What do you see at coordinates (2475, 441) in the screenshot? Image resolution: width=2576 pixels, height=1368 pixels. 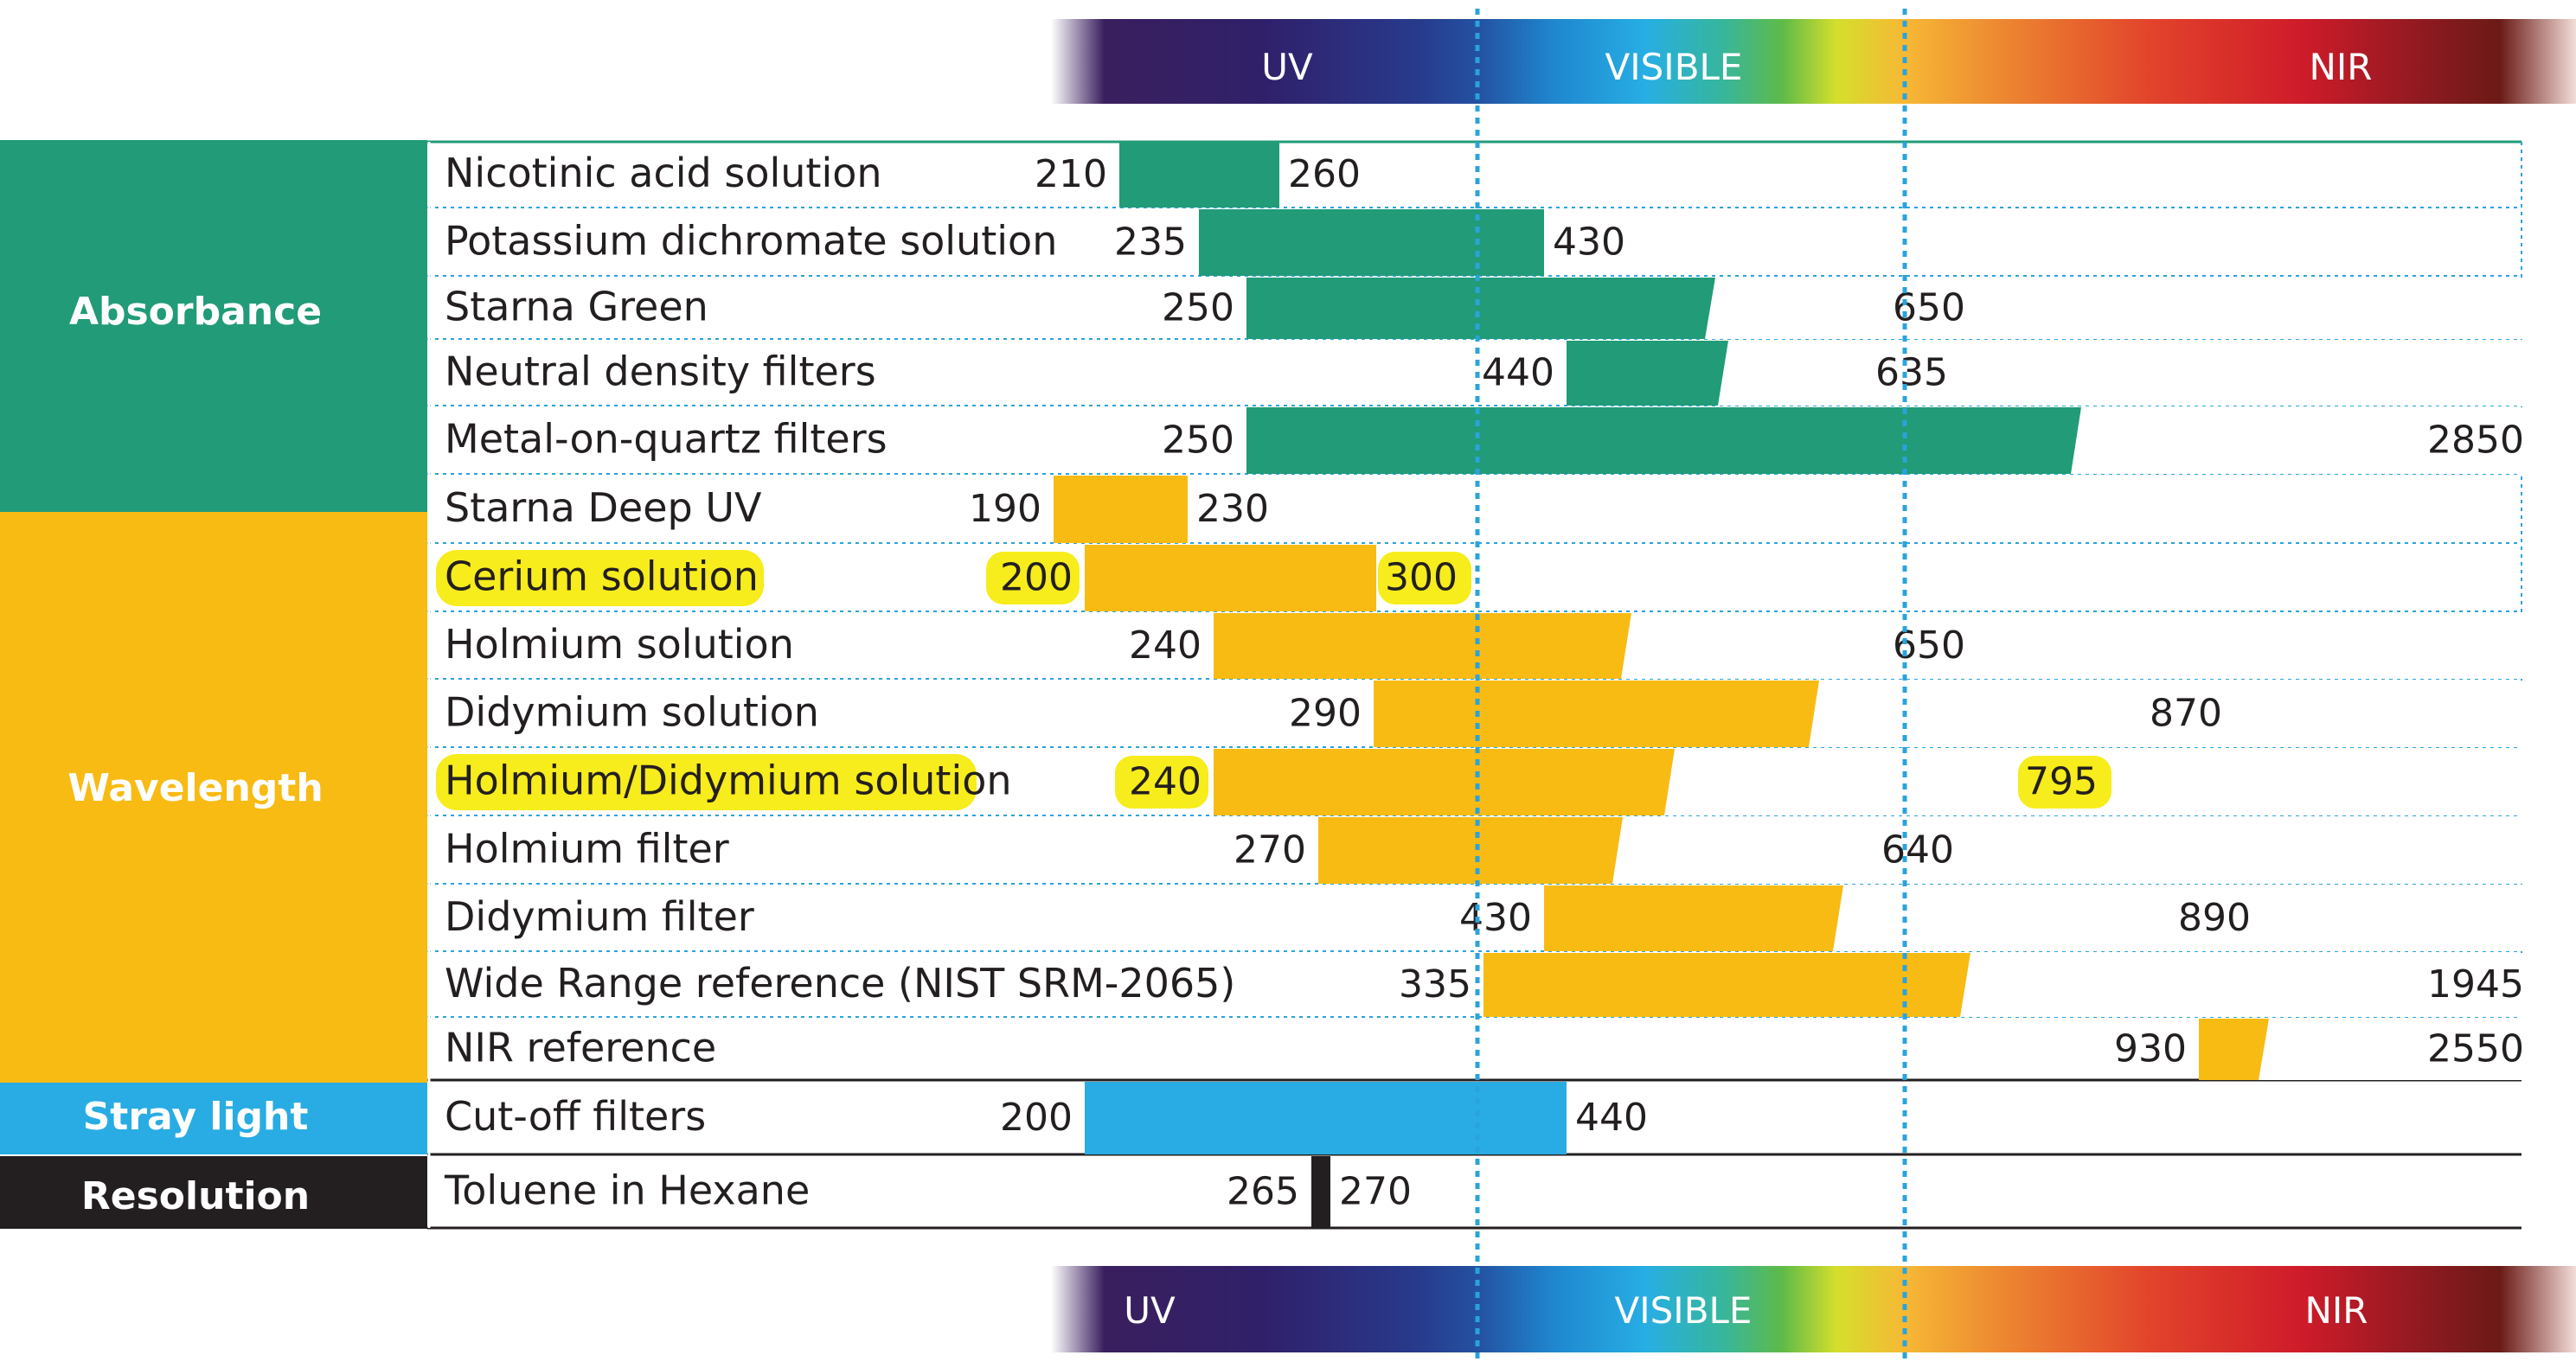 I see `end-value-label: 2850` at bounding box center [2475, 441].